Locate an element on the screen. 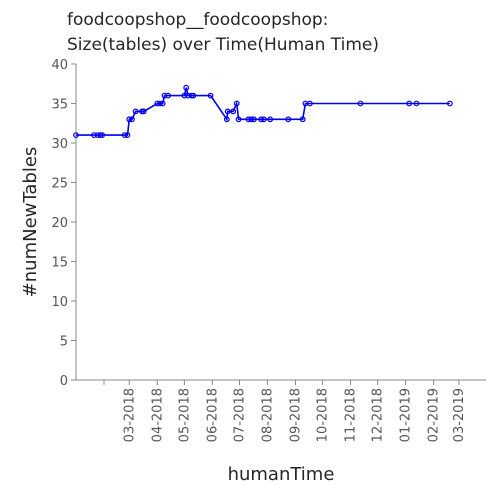  y-tick-label: 15 is located at coordinates (59, 263).